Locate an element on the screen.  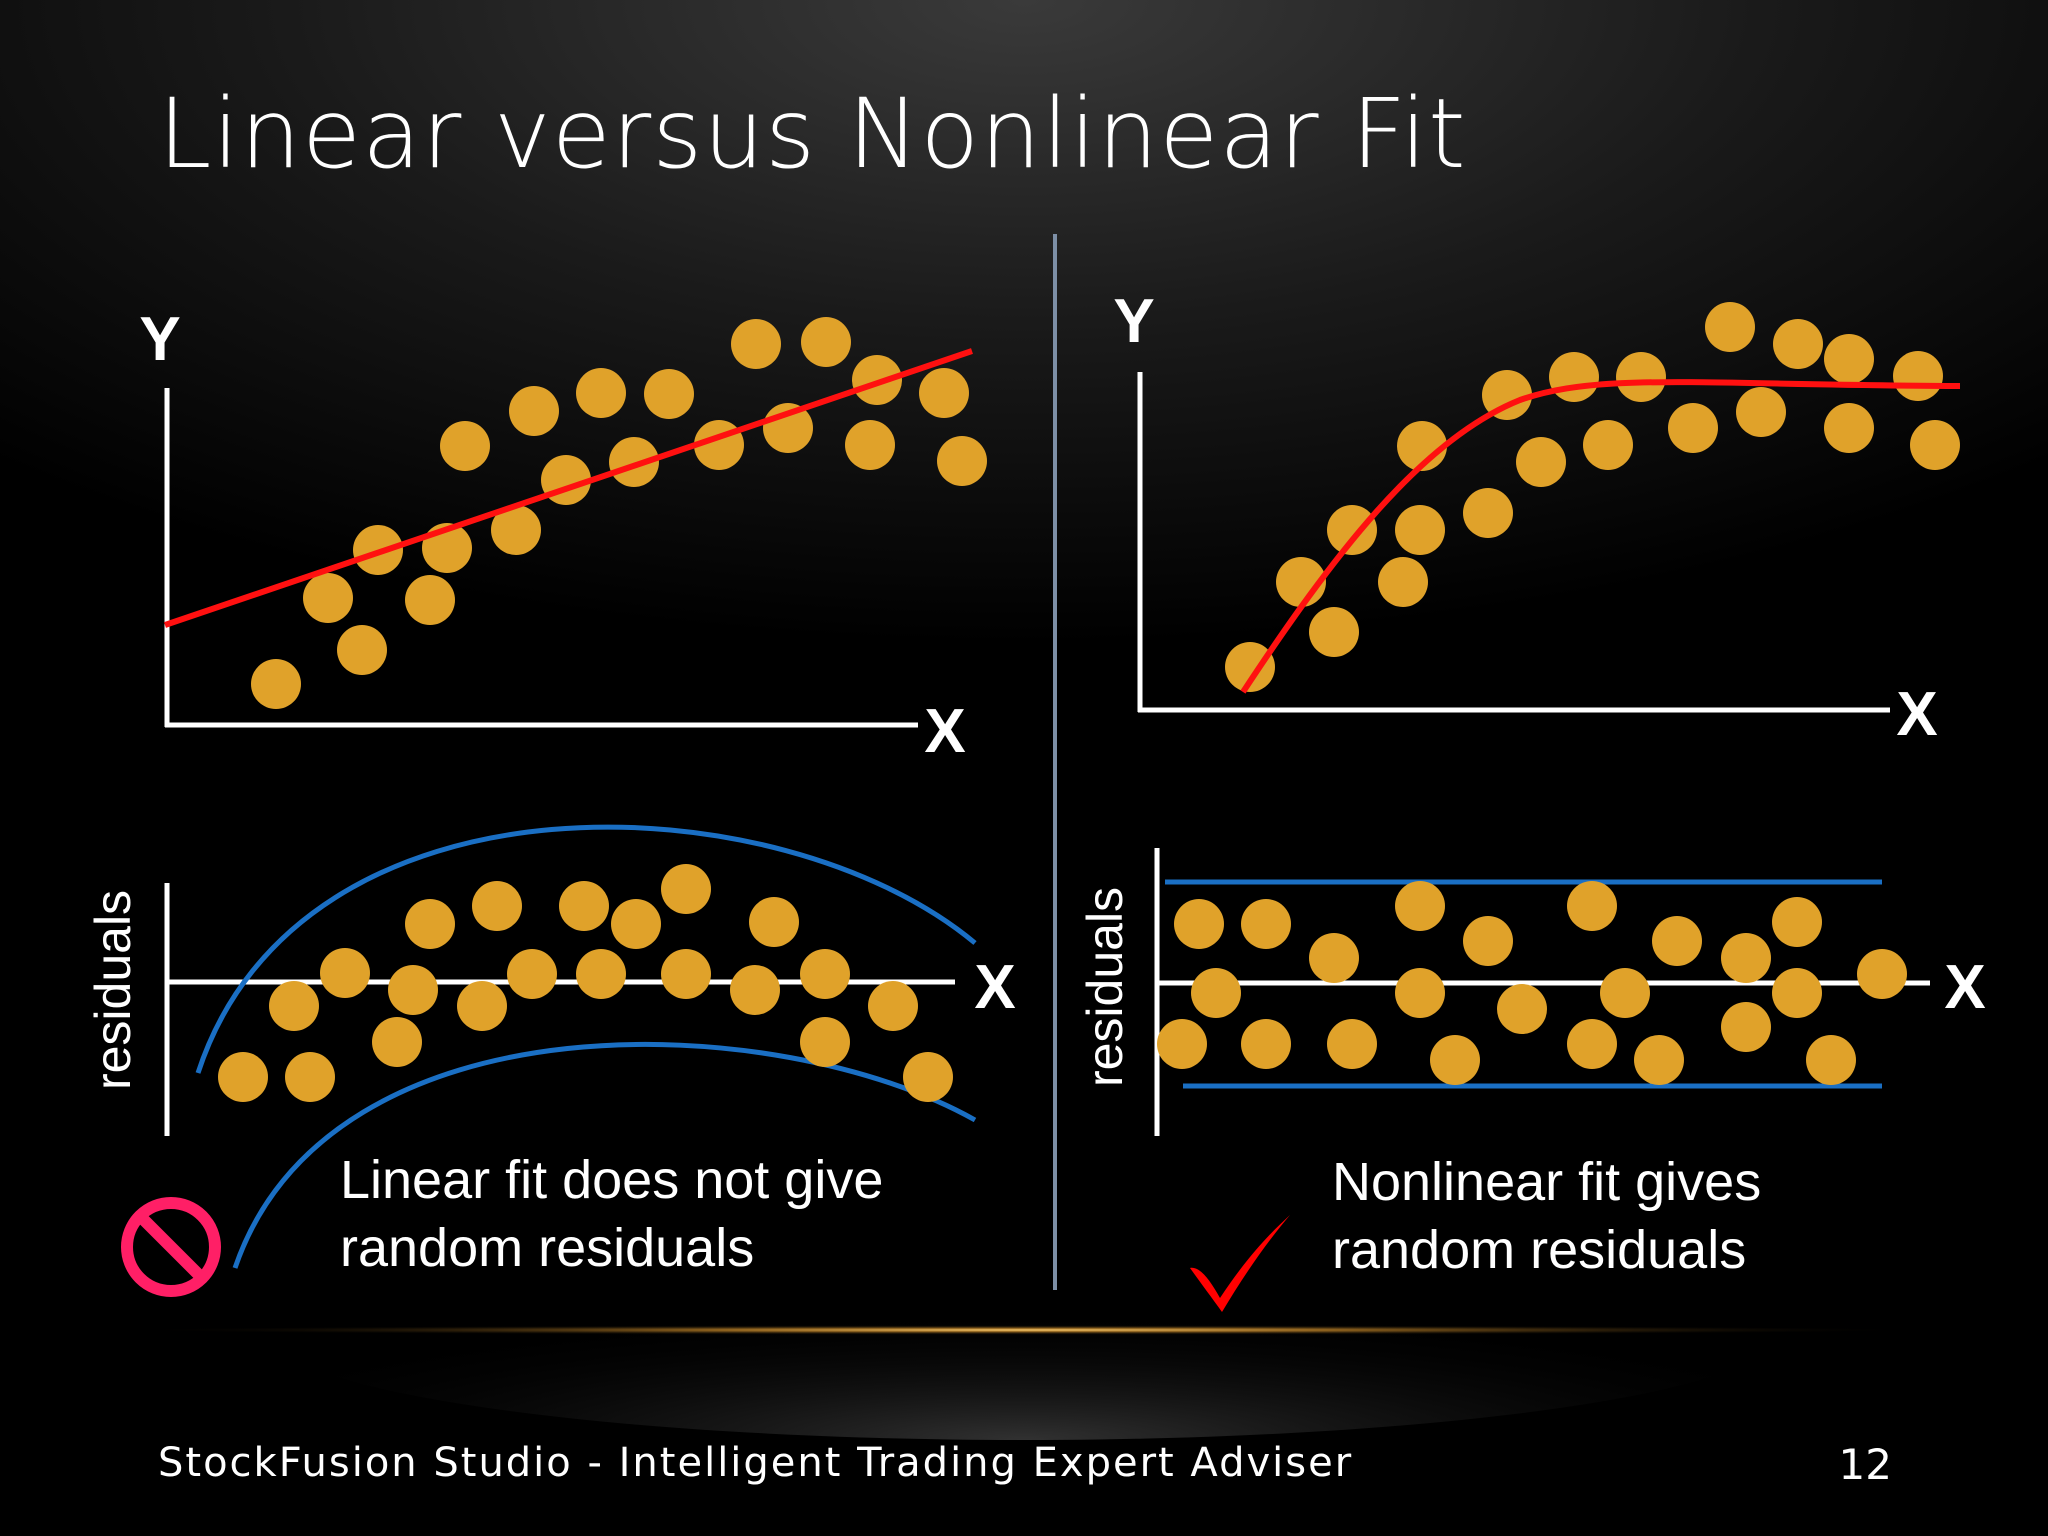
slide-title: Linear versus Nonlinear Fit is located at coordinates (812, 134).